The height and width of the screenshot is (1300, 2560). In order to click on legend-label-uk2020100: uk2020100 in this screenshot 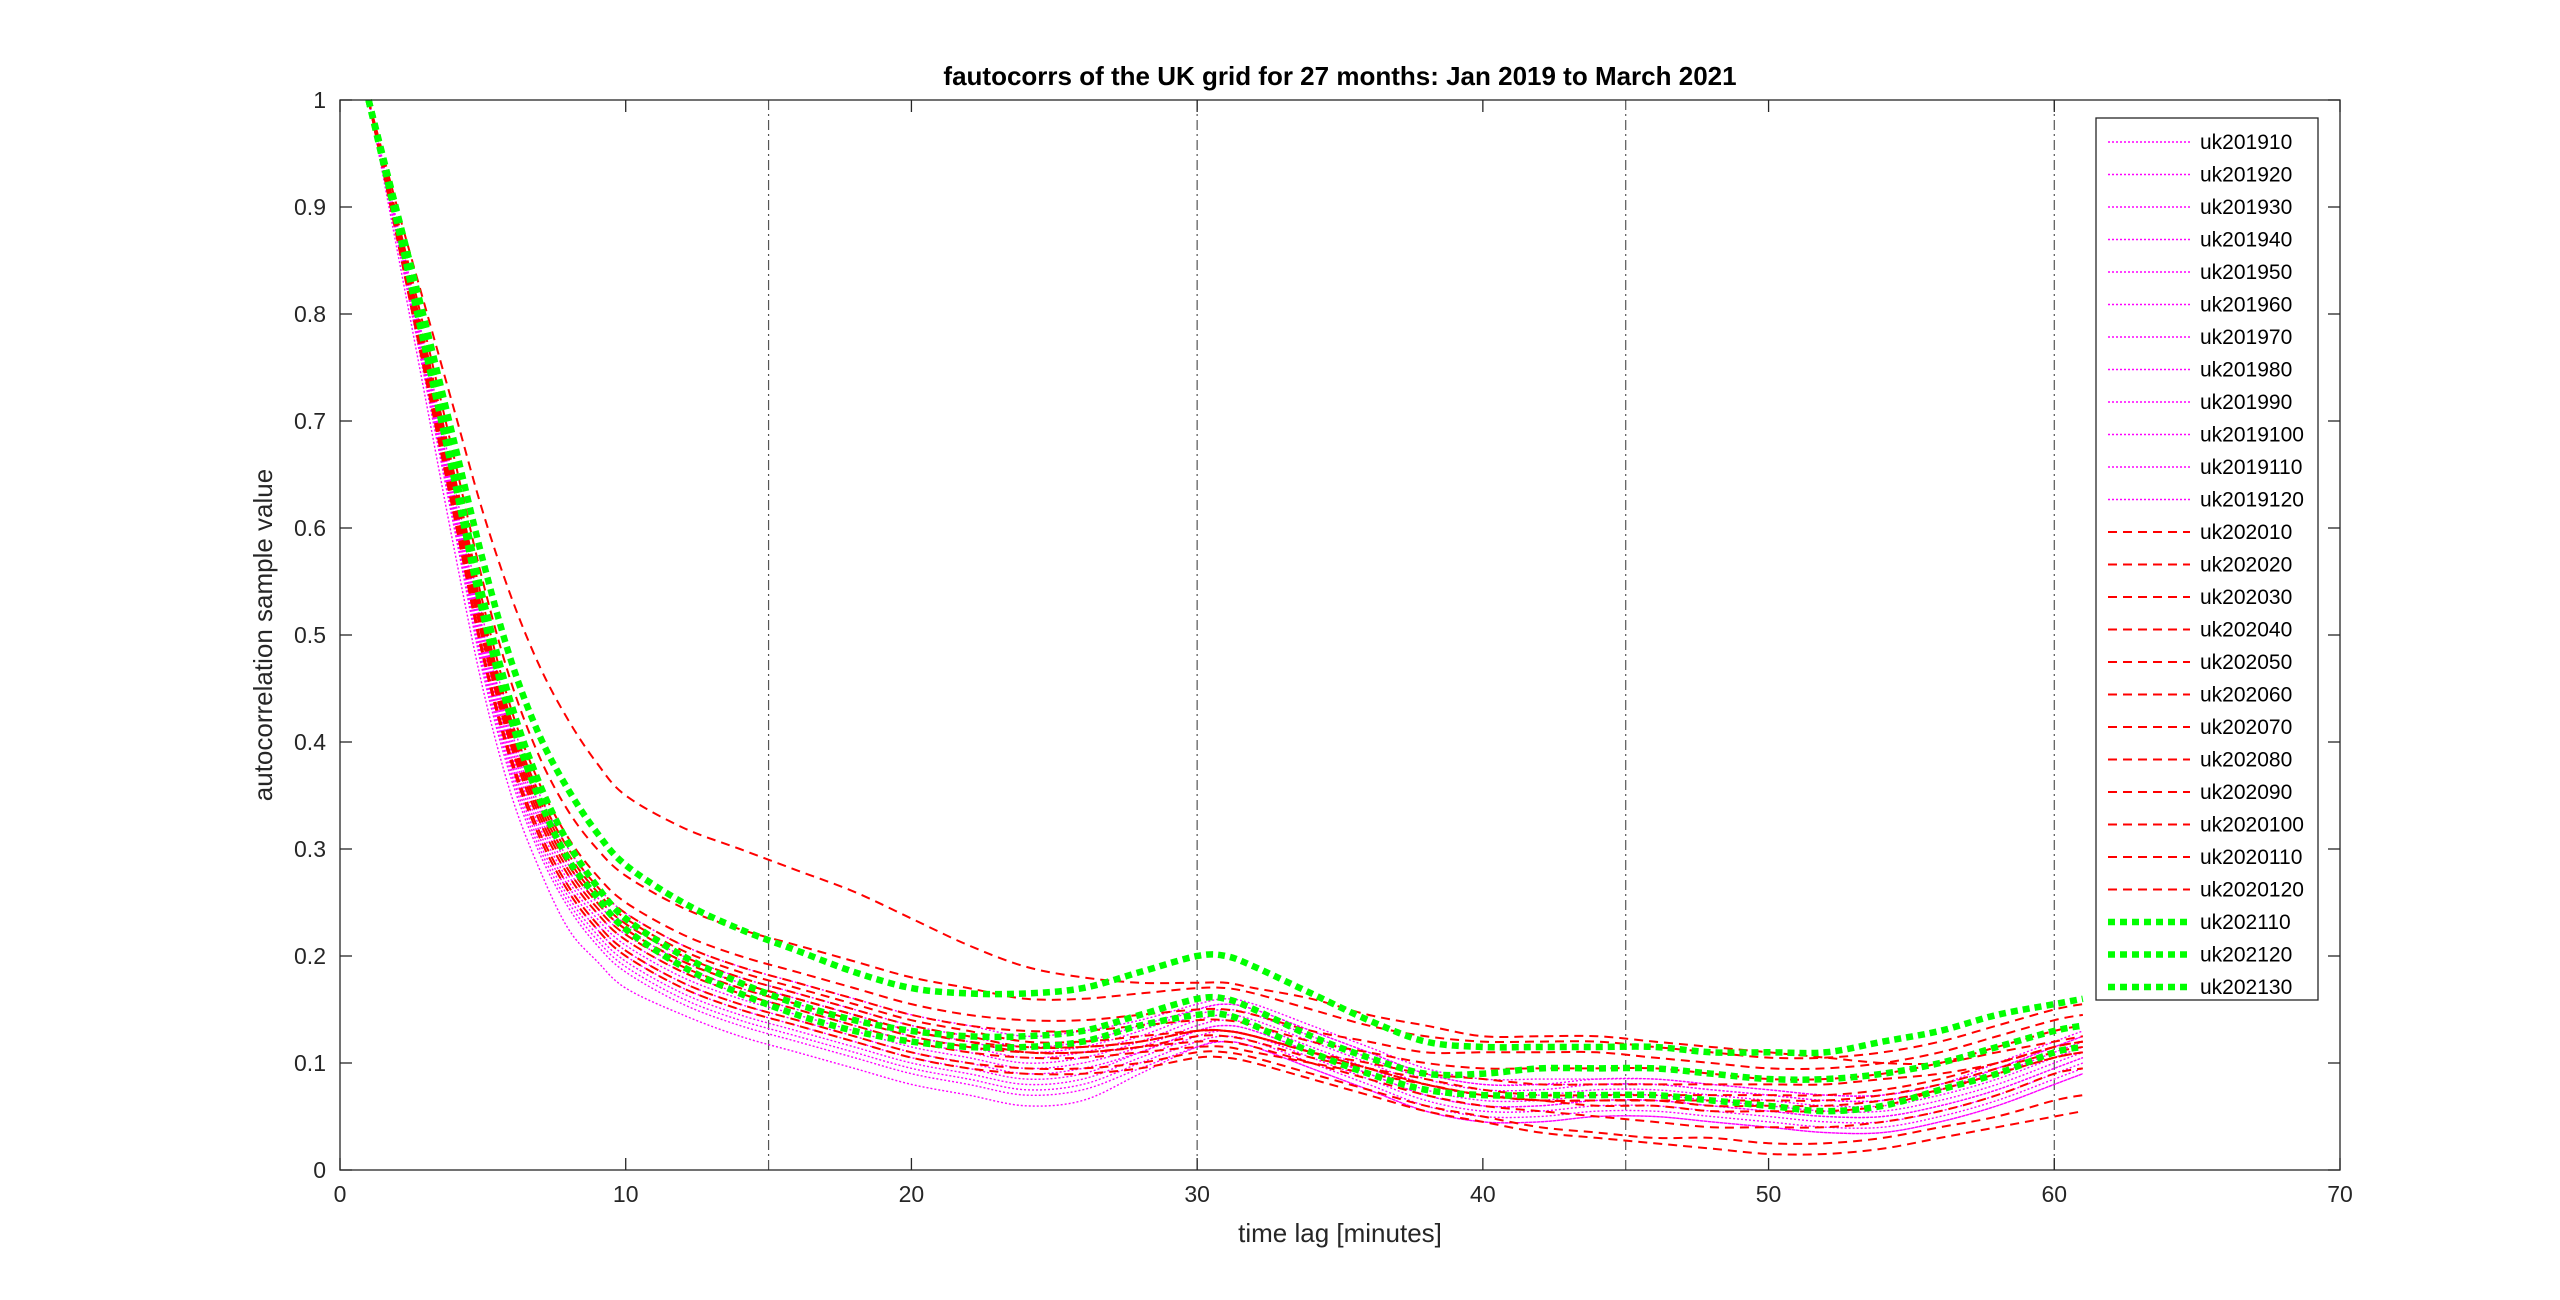, I will do `click(2252, 825)`.